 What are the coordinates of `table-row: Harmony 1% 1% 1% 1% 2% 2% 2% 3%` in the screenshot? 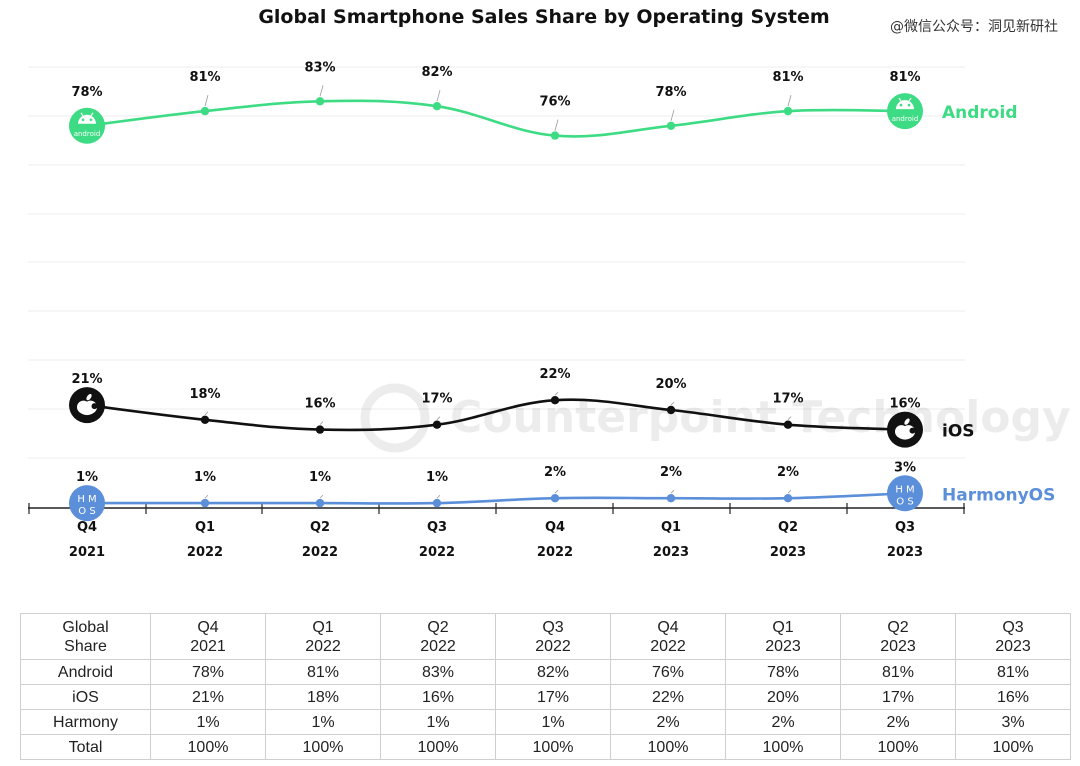 It's located at (545, 722).